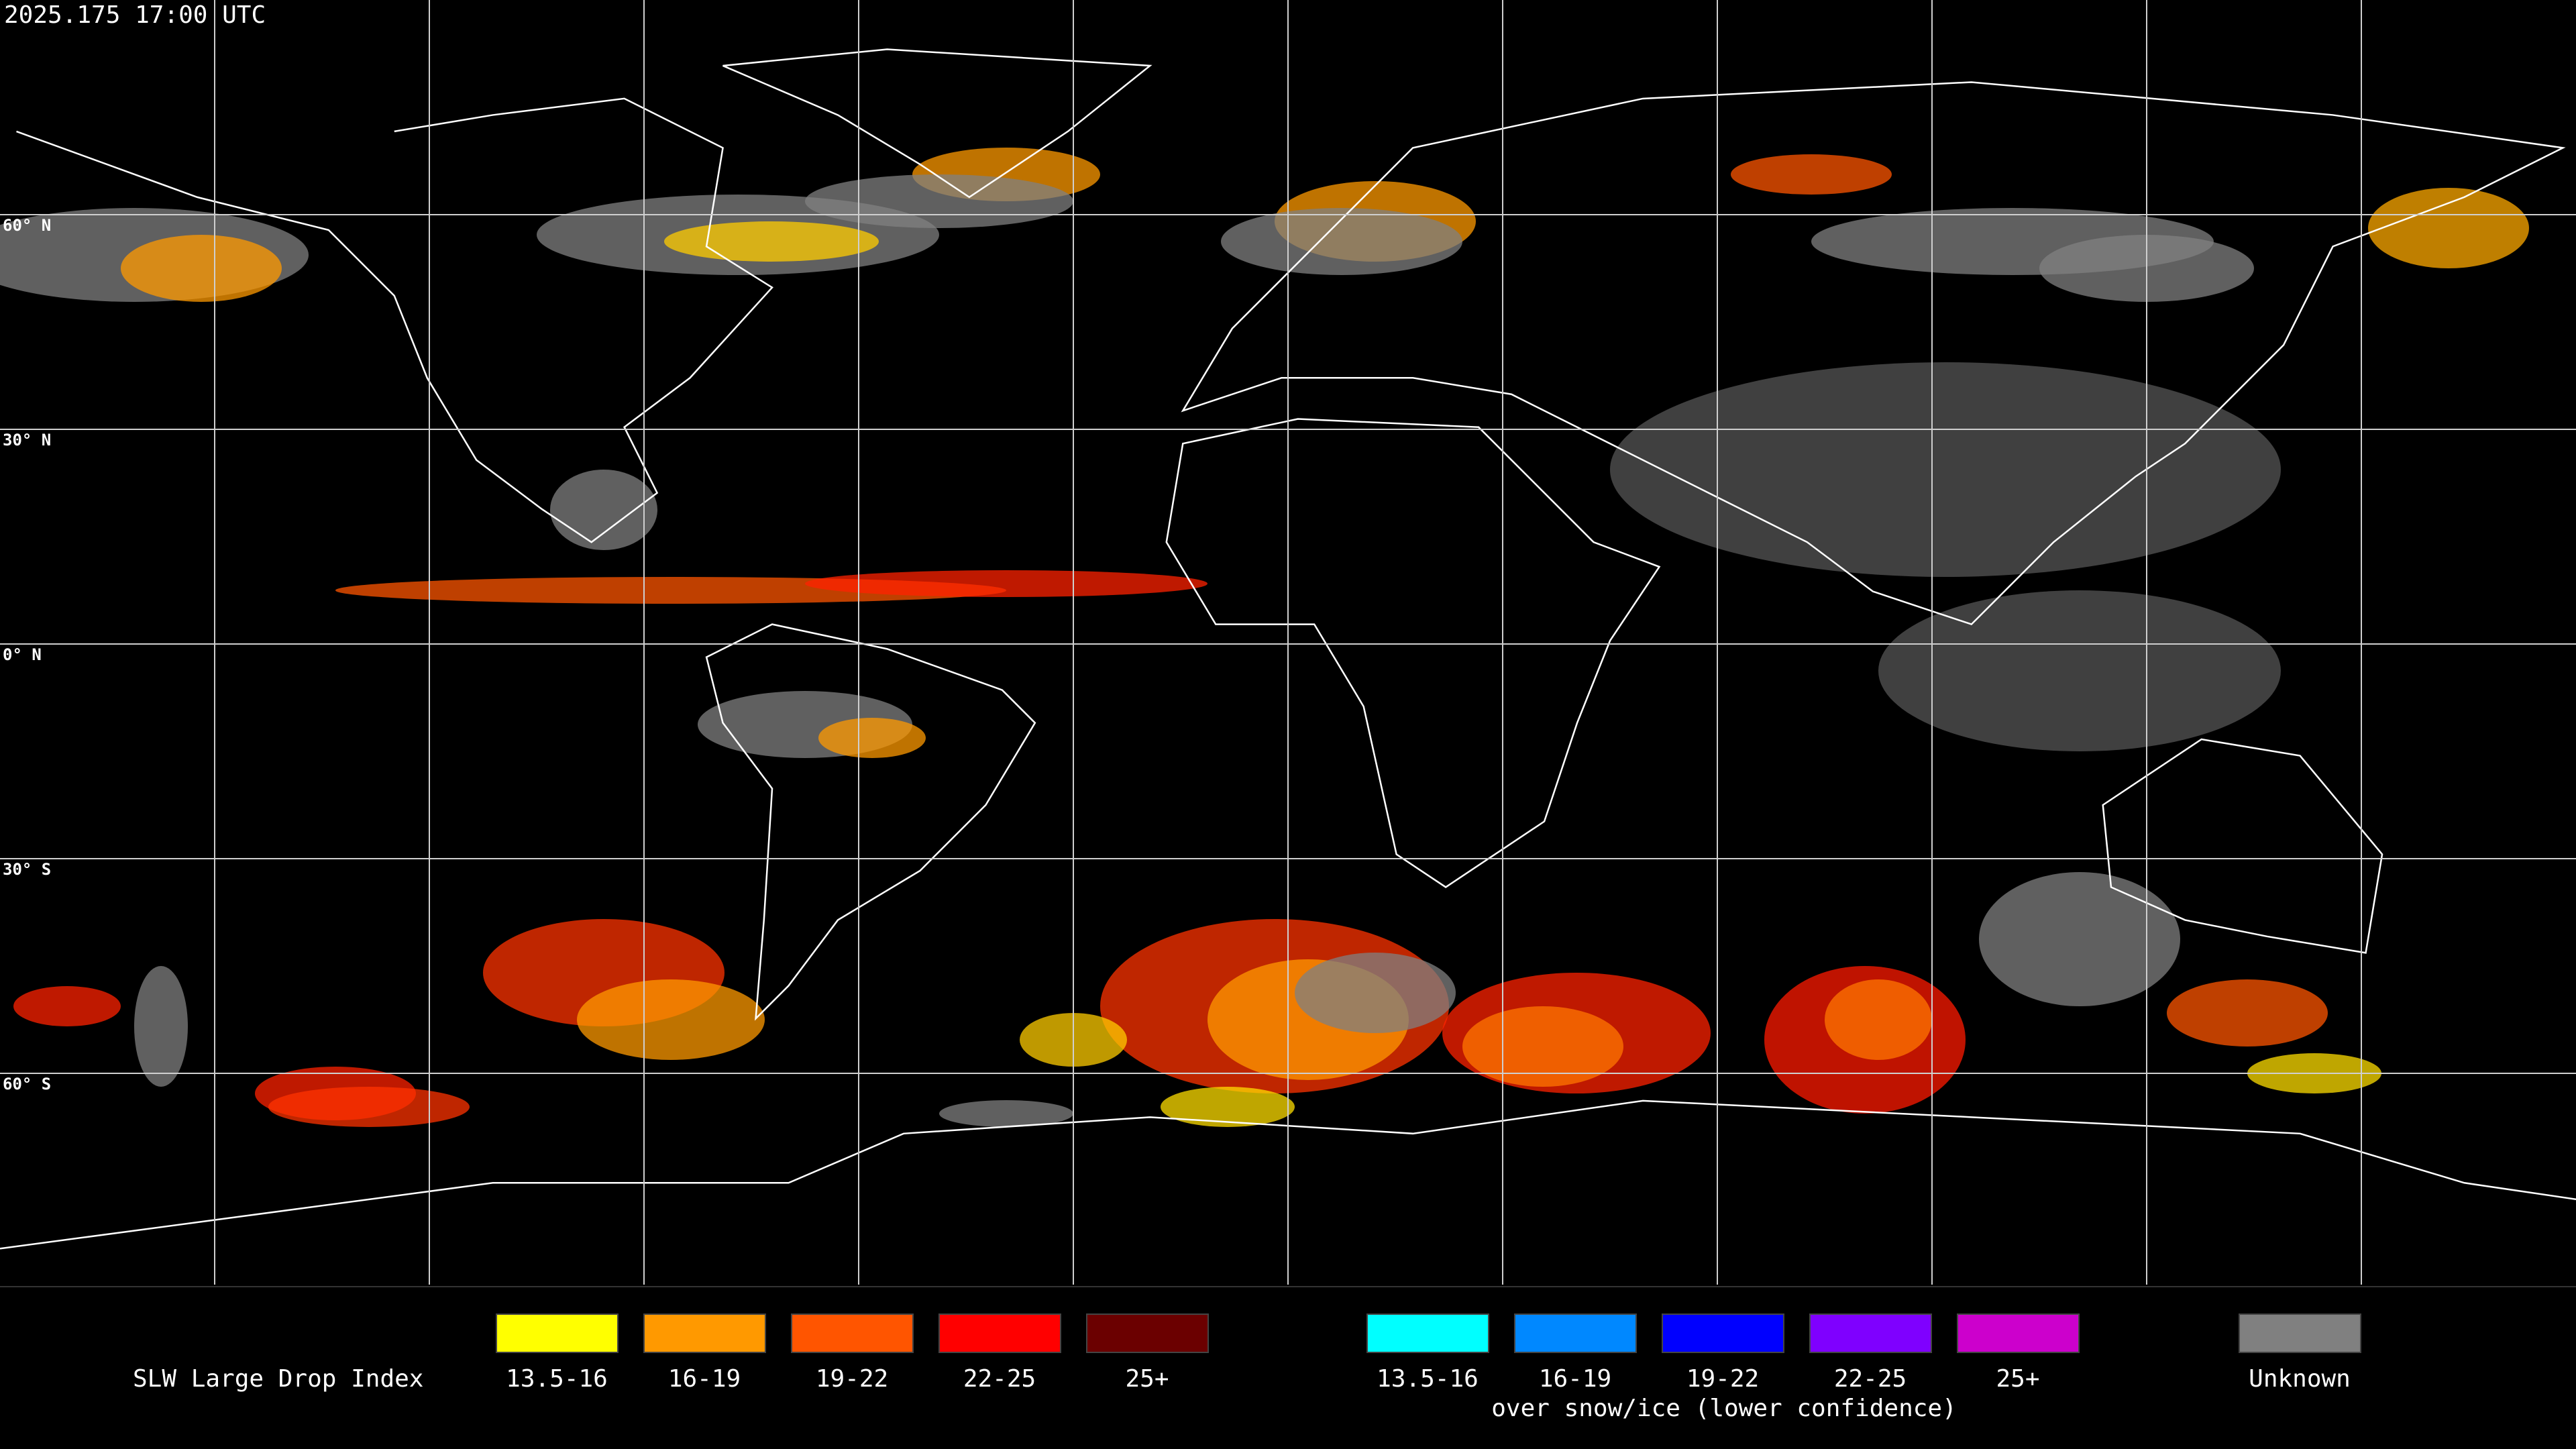 Image resolution: width=2576 pixels, height=1449 pixels. I want to click on north-america, so click(394, 320).